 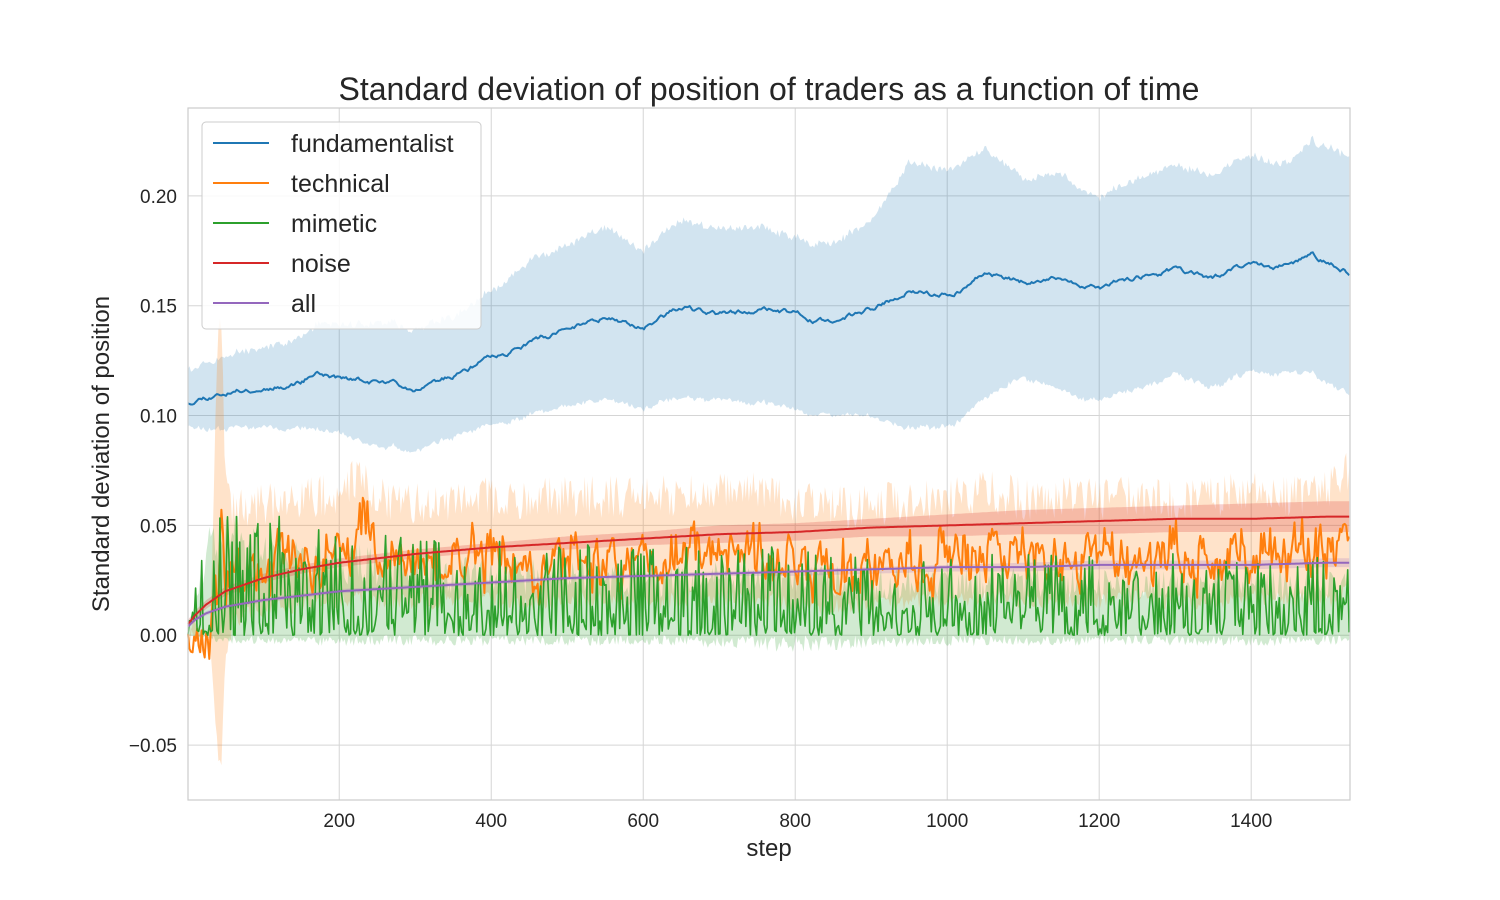 I want to click on y-tick-label: 0.05, so click(x=158, y=526).